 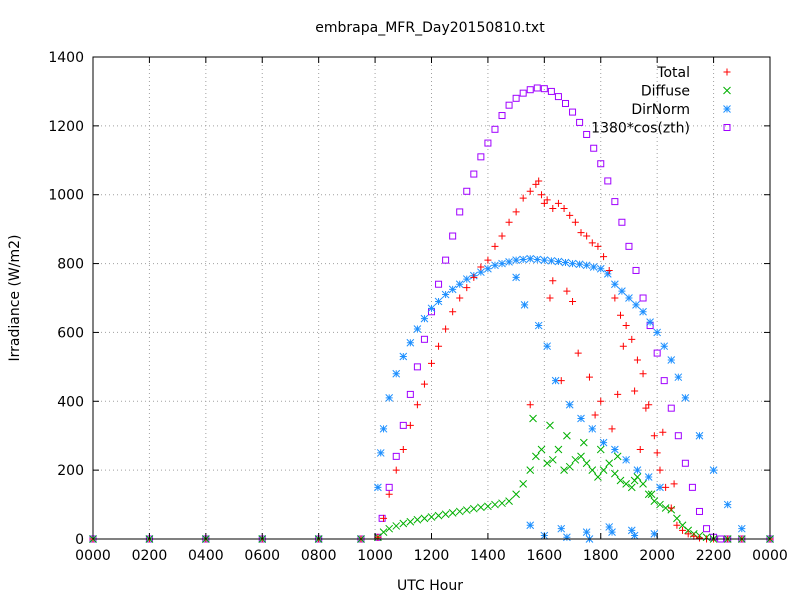 What do you see at coordinates (70, 333) in the screenshot?
I see `y-tick-label: 600` at bounding box center [70, 333].